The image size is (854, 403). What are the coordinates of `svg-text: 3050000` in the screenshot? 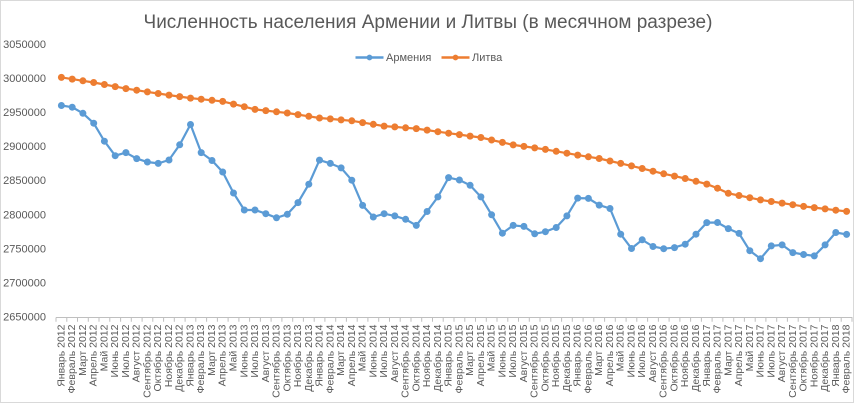 It's located at (24, 45).